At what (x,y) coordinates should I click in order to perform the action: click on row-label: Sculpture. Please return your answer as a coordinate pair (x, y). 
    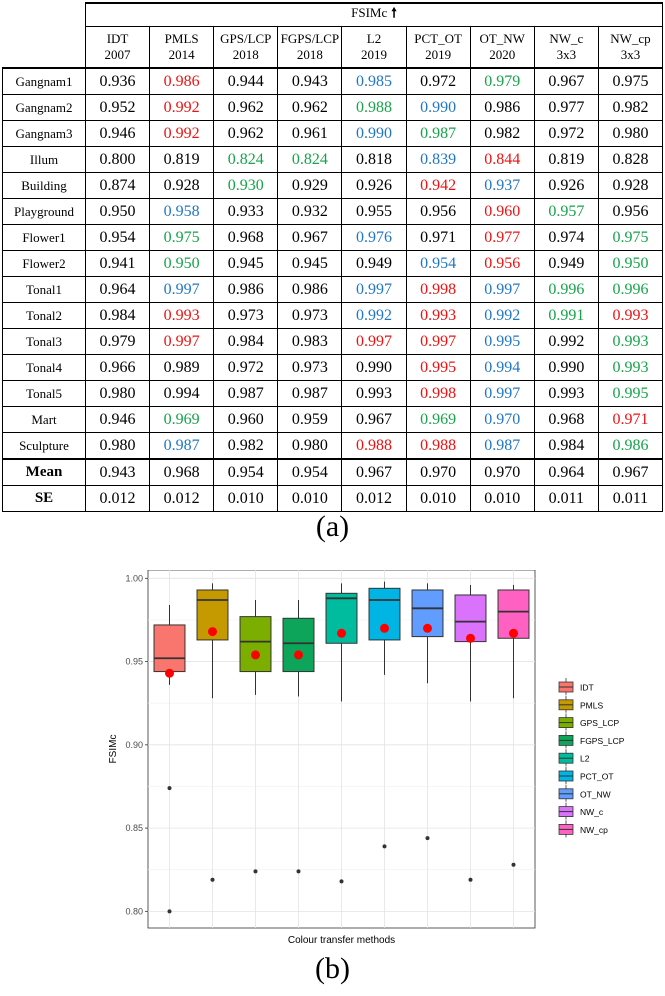
    Looking at the image, I should click on (44, 446).